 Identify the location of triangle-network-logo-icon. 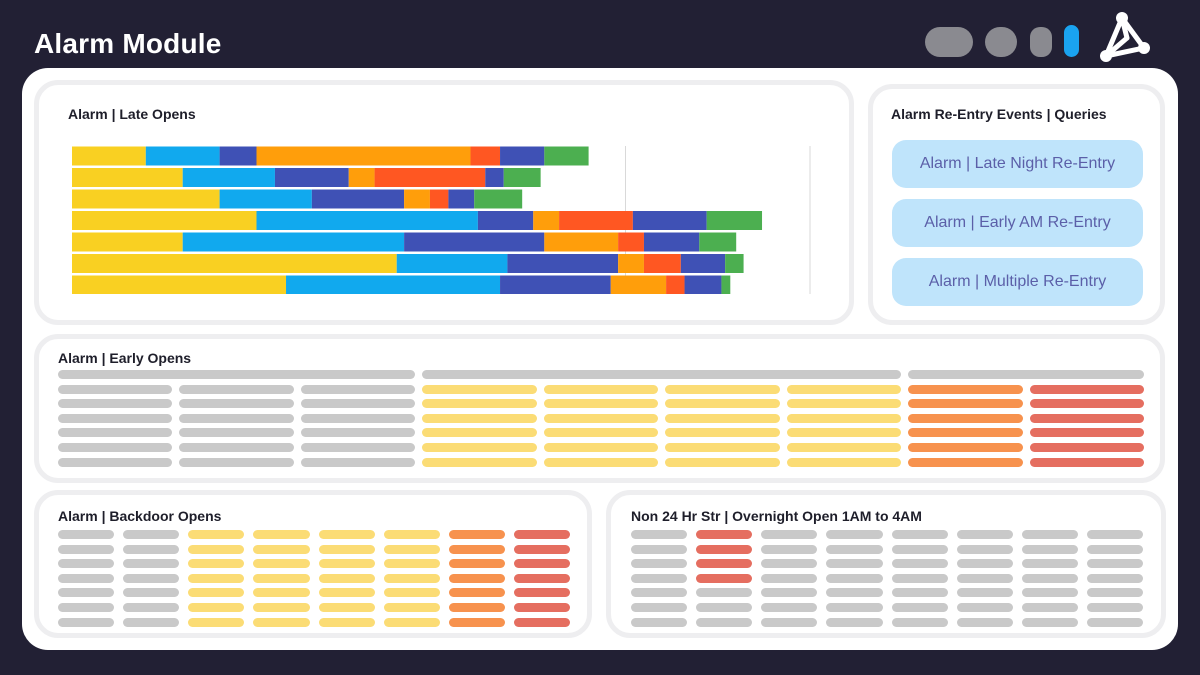
(1125, 37).